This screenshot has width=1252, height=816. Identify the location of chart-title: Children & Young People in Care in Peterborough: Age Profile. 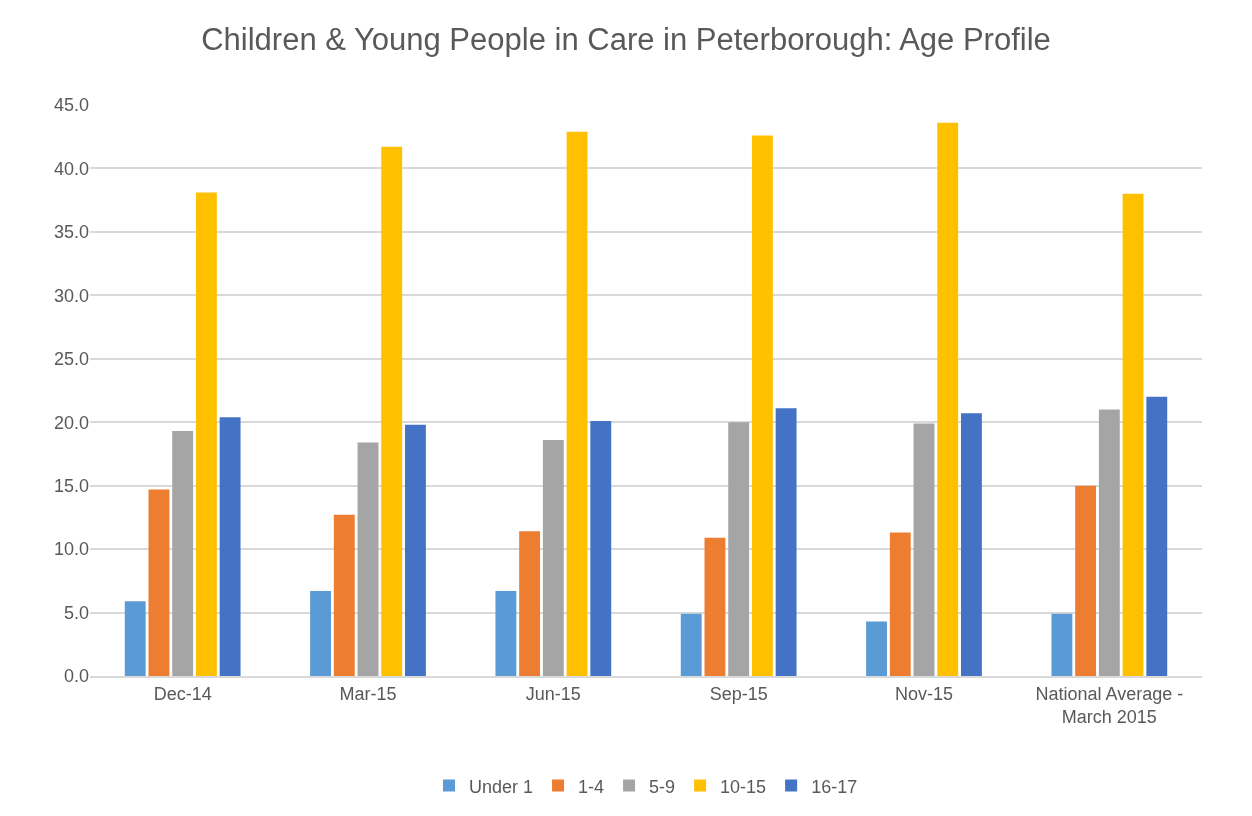
(626, 40).